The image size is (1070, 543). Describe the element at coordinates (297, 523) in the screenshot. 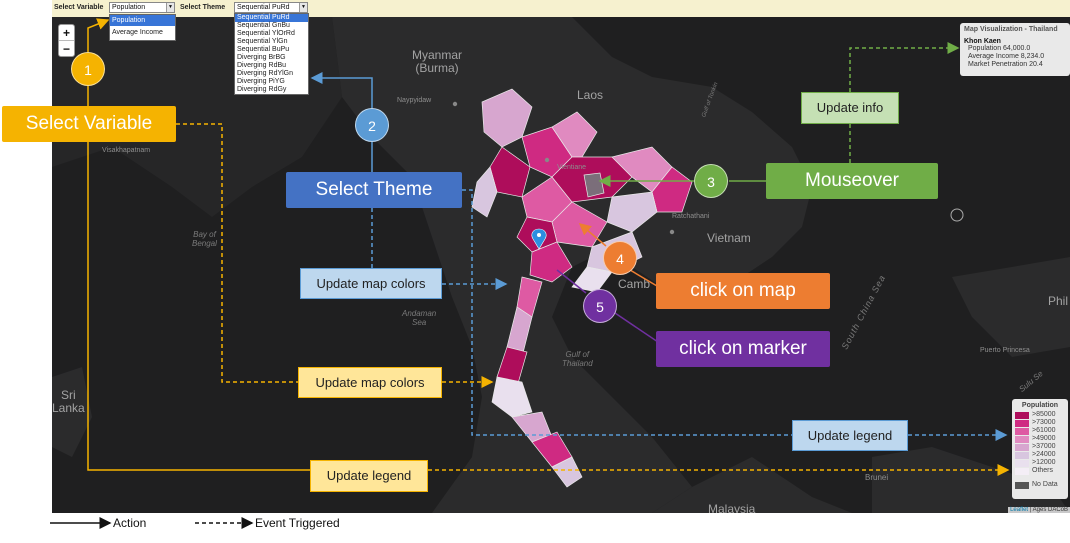

I see `event-key-label: Event Triggered` at that location.